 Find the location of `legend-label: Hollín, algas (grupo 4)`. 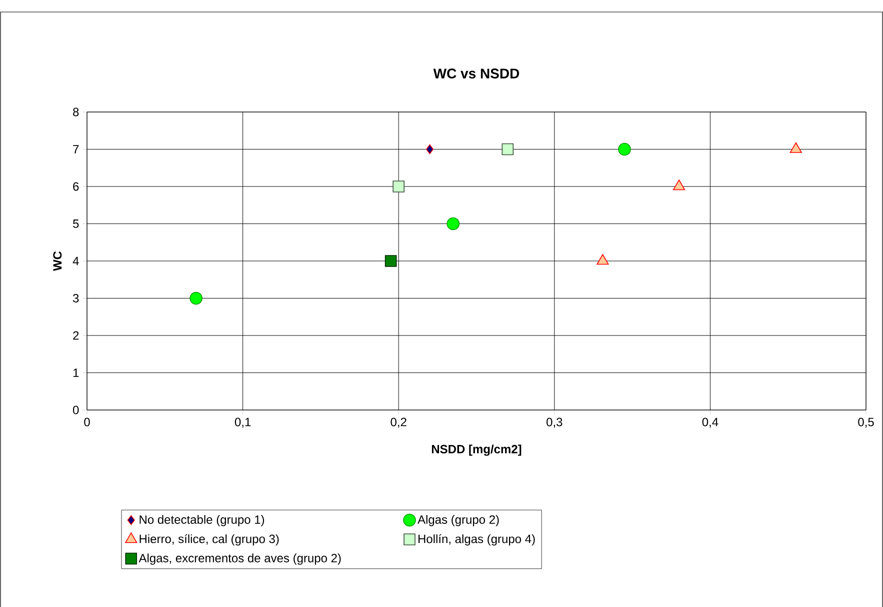

legend-label: Hollín, algas (grupo 4) is located at coordinates (476, 540).